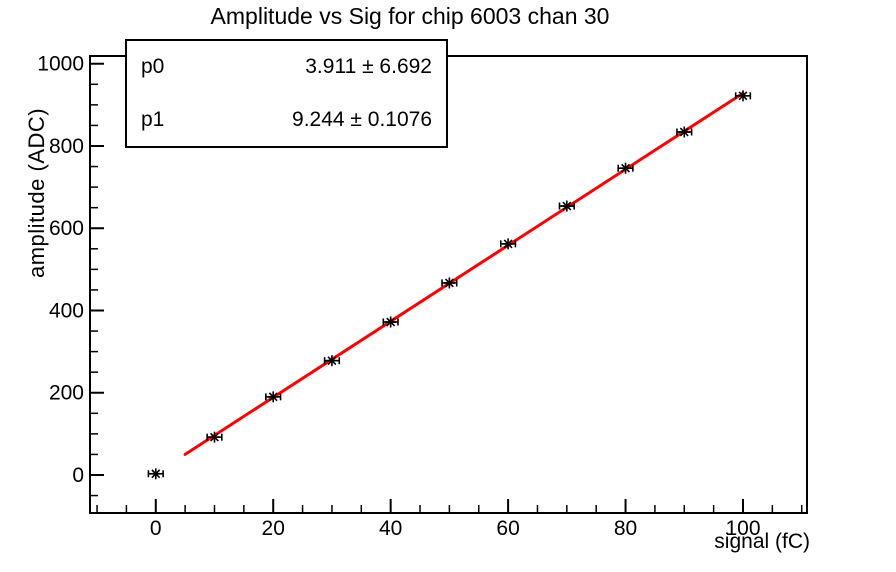 This screenshot has width=896, height=572. Describe the element at coordinates (36, 192) in the screenshot. I see `y-axis-title: amplitude (ADC)` at that location.